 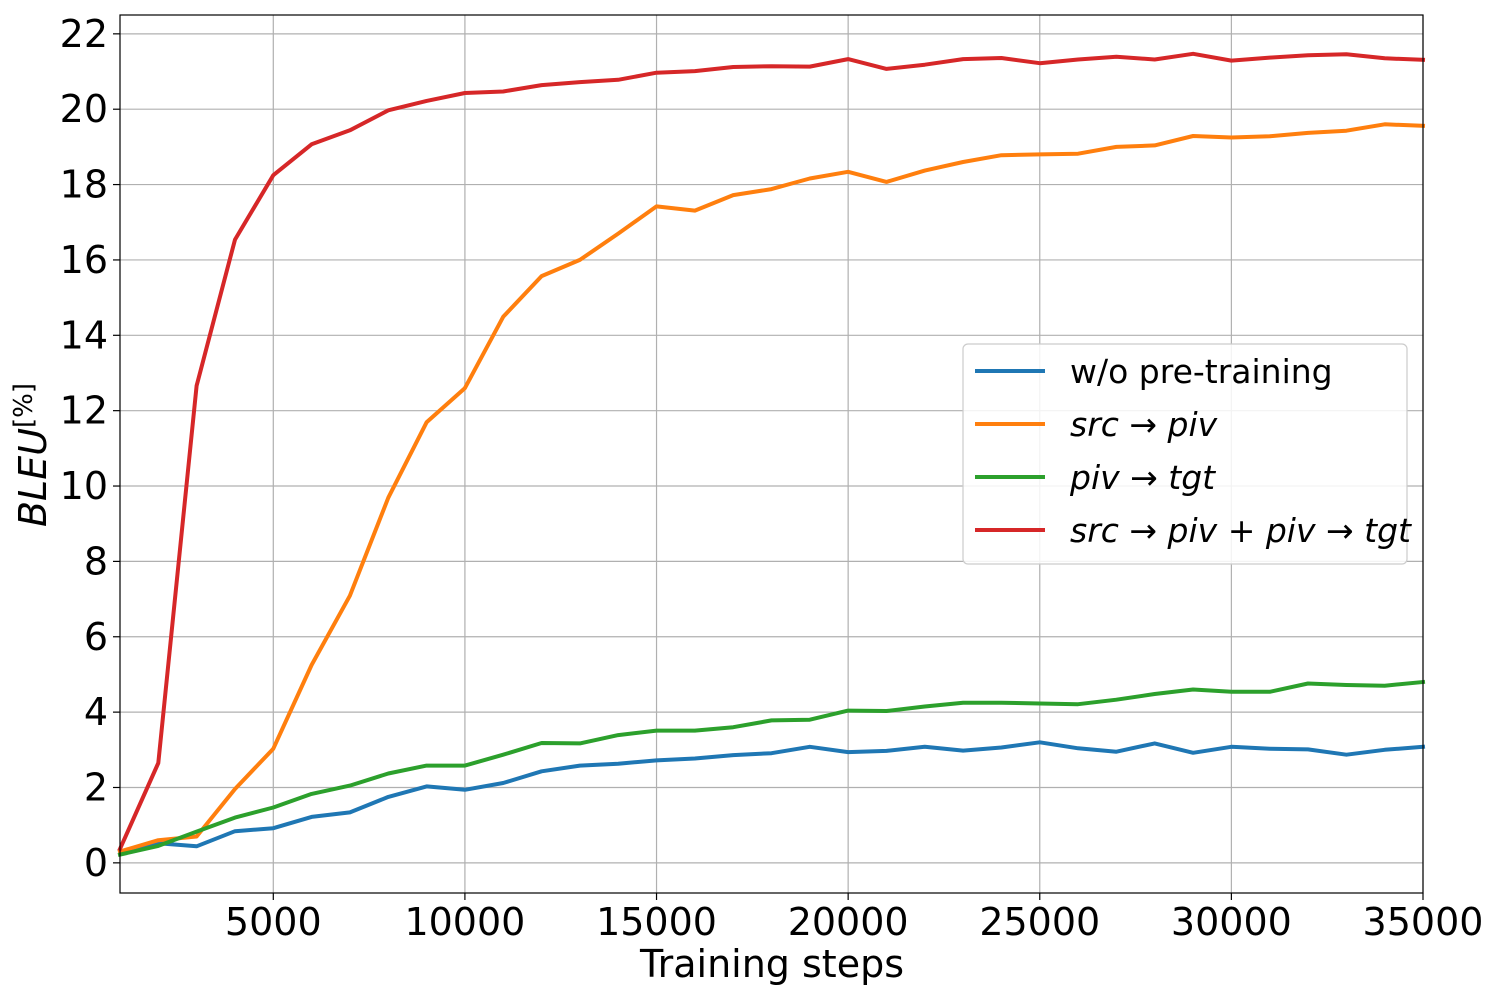 I want to click on y-axis-title: BLEU[%], so click(x=32, y=455).